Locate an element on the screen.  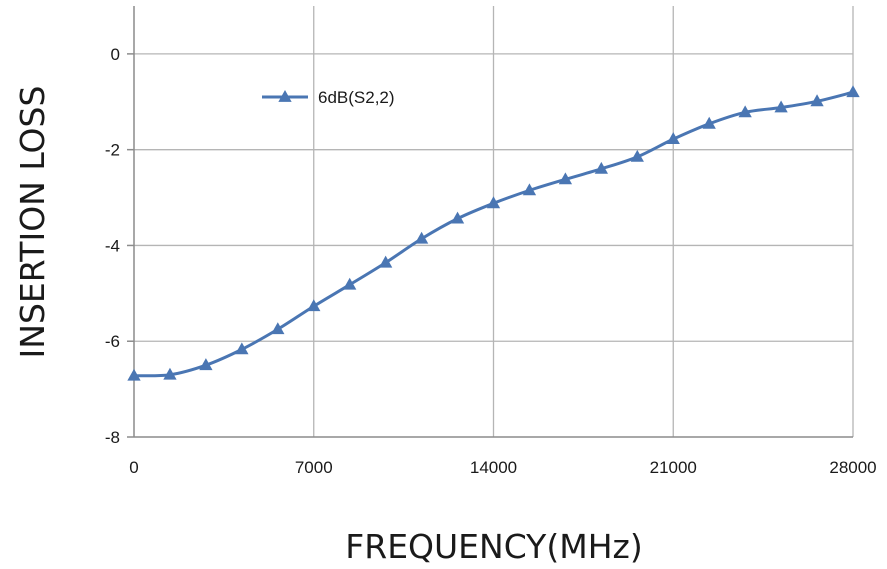
x-tick-label: 21000 is located at coordinates (673, 467).